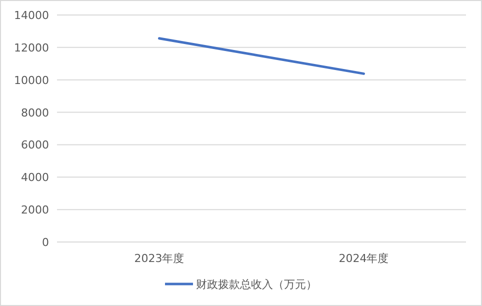 The width and height of the screenshot is (482, 306). I want to click on x-tick-label: 2023年度, so click(159, 258).